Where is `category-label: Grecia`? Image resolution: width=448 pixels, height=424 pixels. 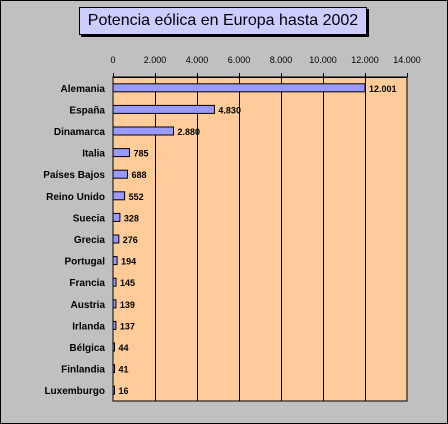 category-label: Grecia is located at coordinates (90, 240).